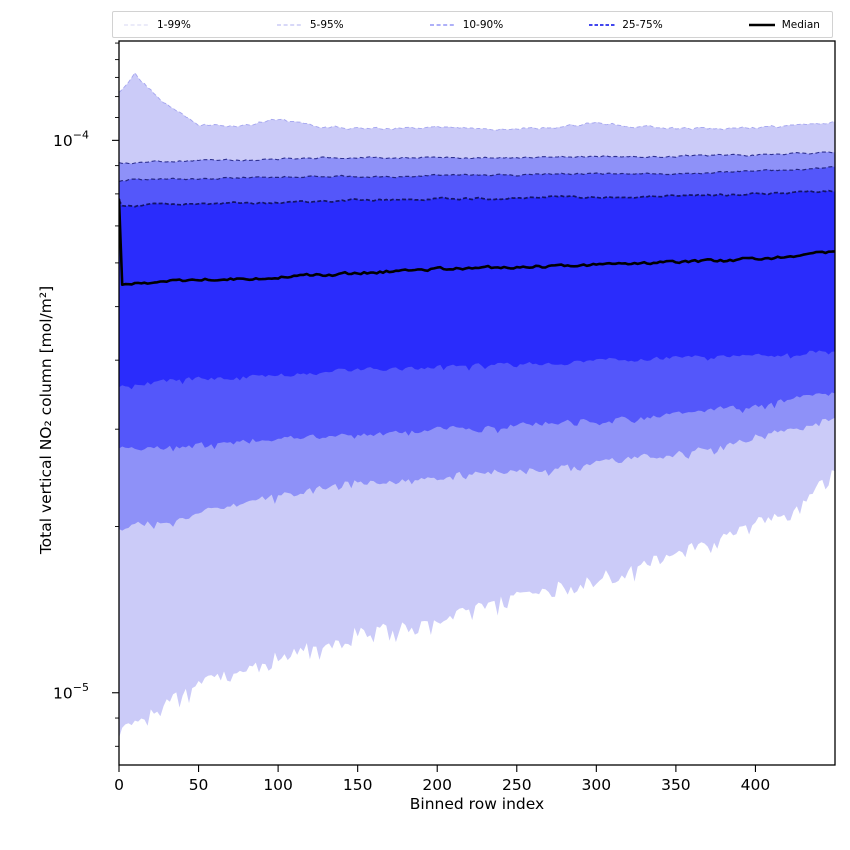 The width and height of the screenshot is (850, 850). Describe the element at coordinates (800, 24) in the screenshot. I see `legend-label: Median` at that location.